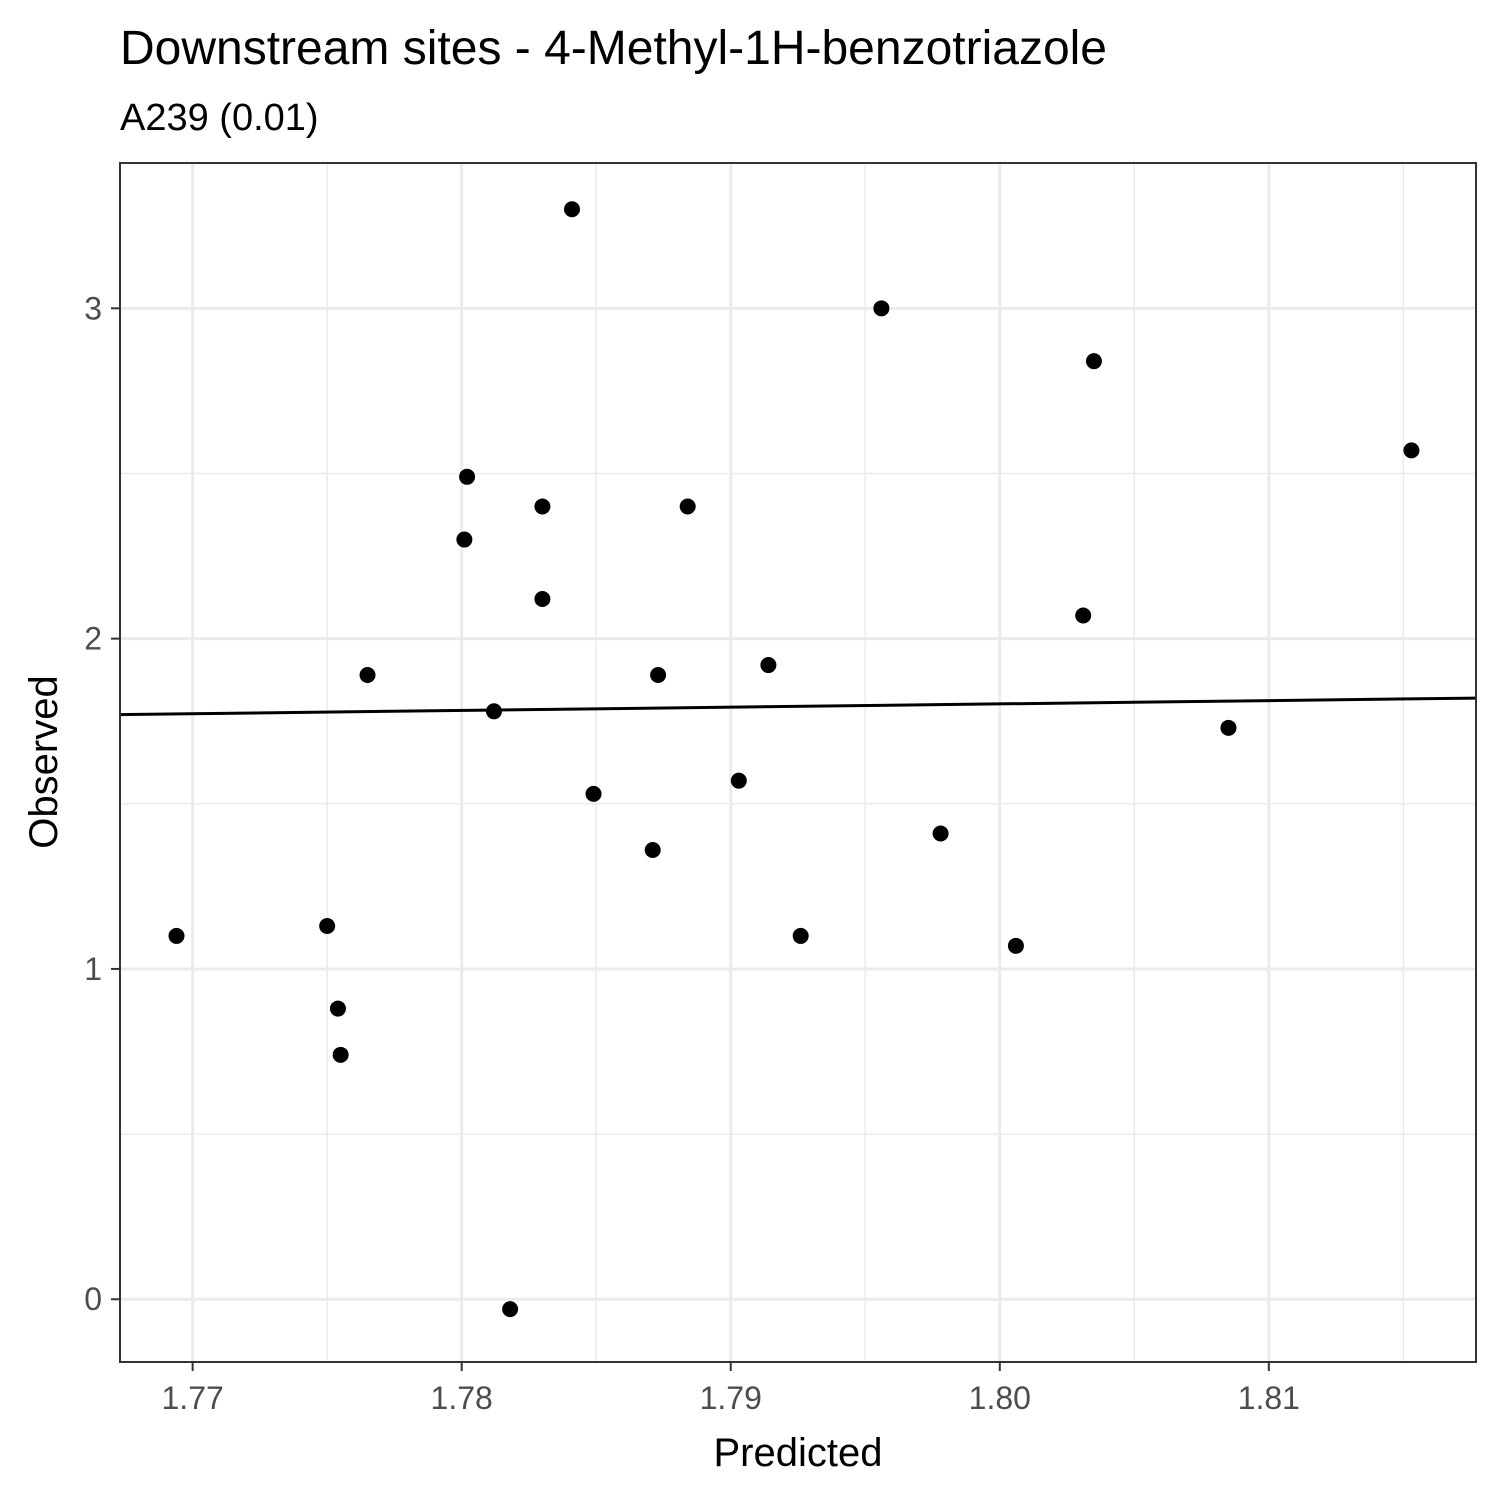  Describe the element at coordinates (731, 1398) in the screenshot. I see `x-tick-label: 1.79` at that location.